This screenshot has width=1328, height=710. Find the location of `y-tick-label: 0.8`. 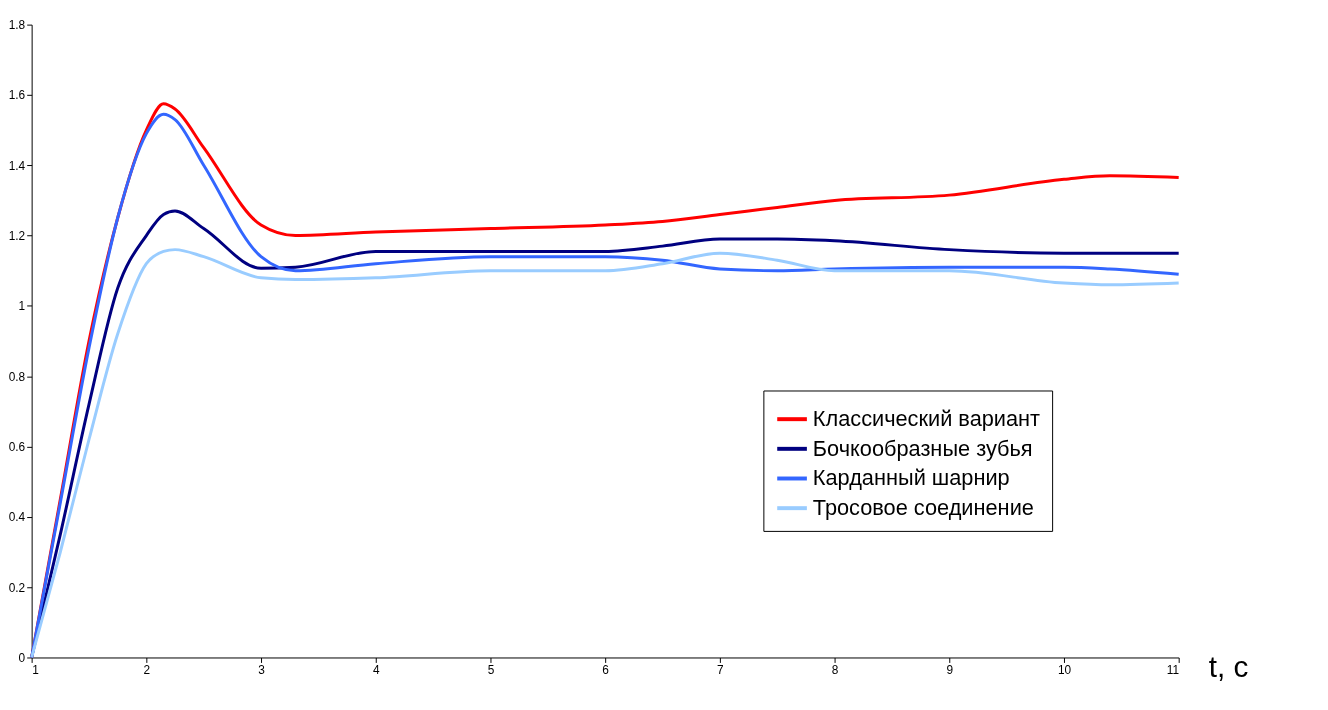

y-tick-label: 0.8 is located at coordinates (17, 376).